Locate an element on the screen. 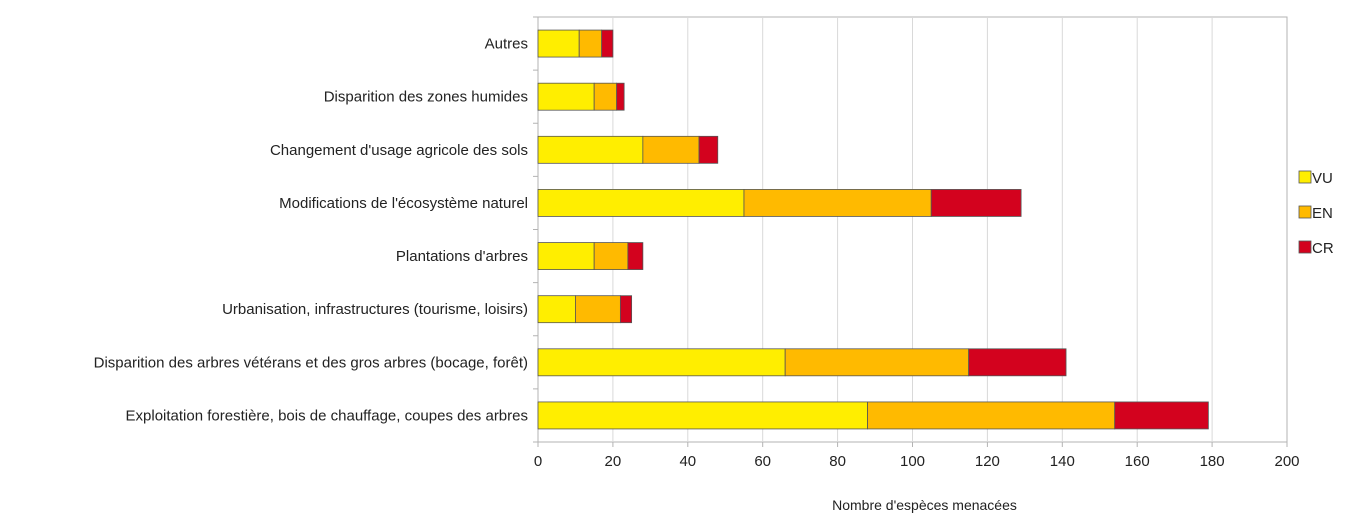 This screenshot has height=515, width=1355. category-label: Modifications de l'écosystème naturel is located at coordinates (403, 203).